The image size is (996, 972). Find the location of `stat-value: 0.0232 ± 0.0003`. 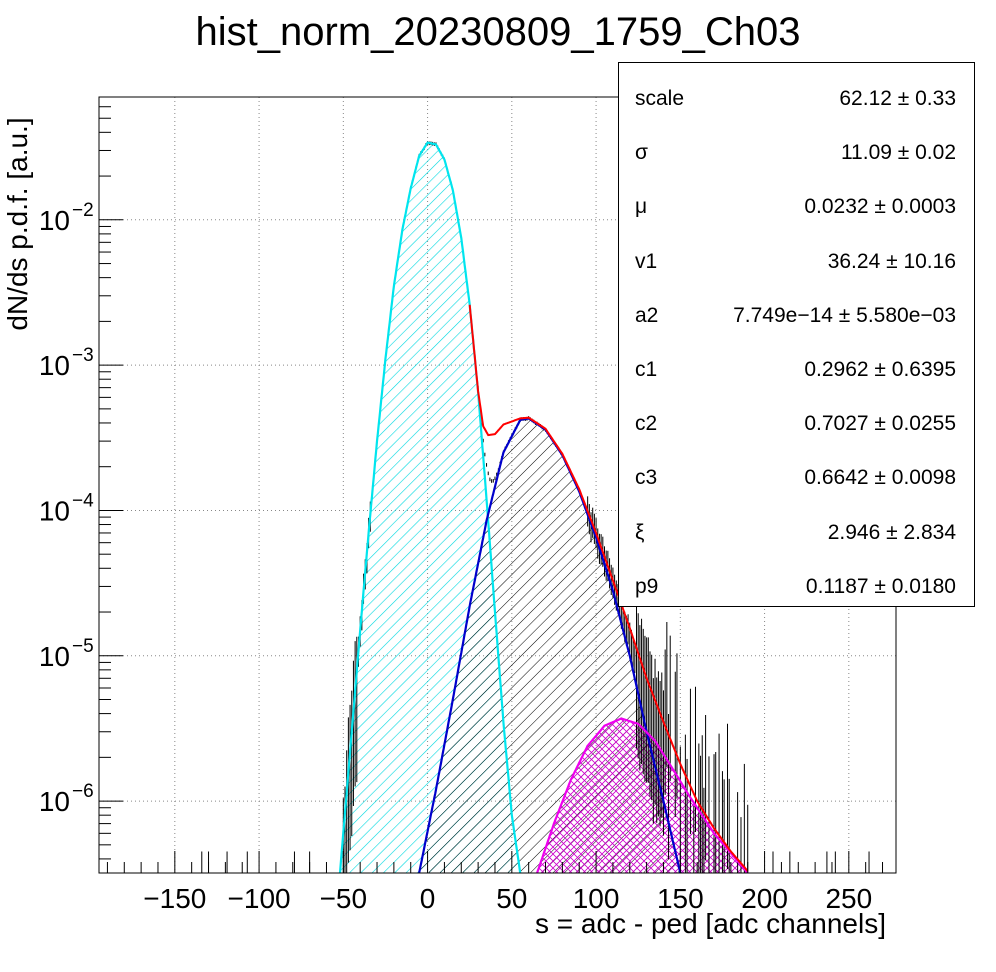

stat-value: 0.0232 ± 0.0003 is located at coordinates (880, 207).